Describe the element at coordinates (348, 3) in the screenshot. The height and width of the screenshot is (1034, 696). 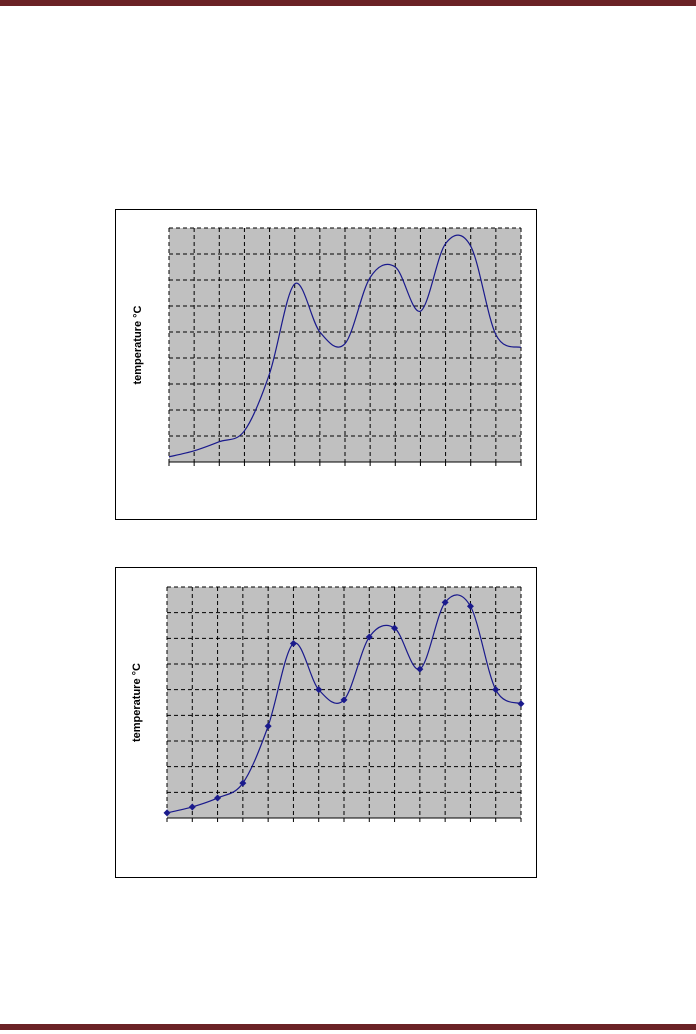
I see `header-bar` at that location.